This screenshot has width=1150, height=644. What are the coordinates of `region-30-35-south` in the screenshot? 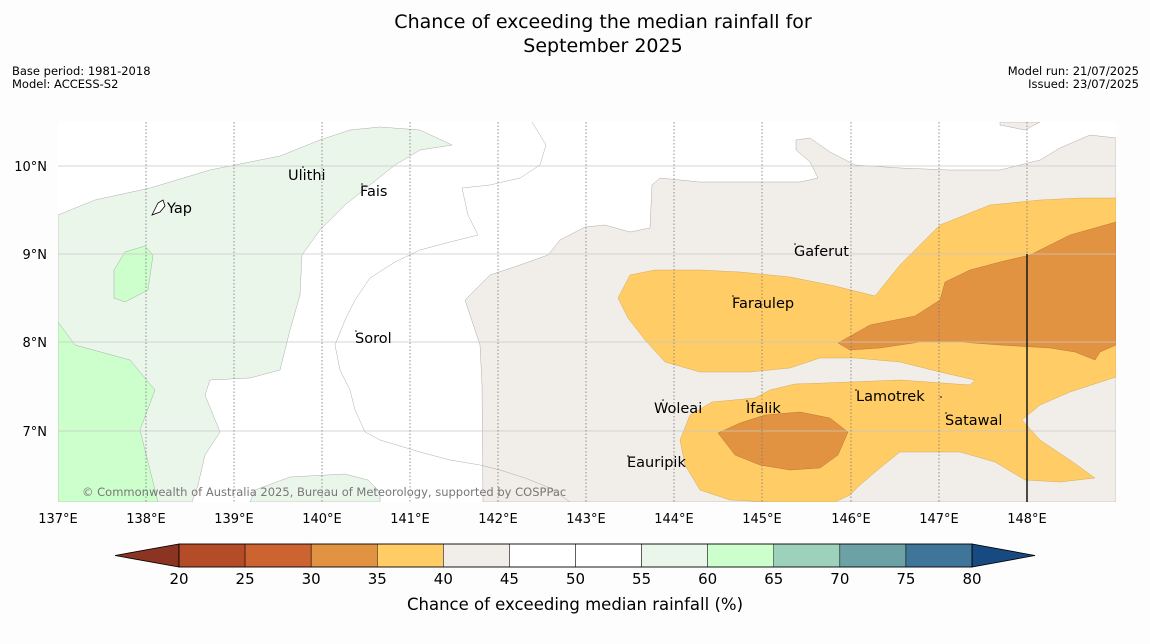 It's located at (783, 441).